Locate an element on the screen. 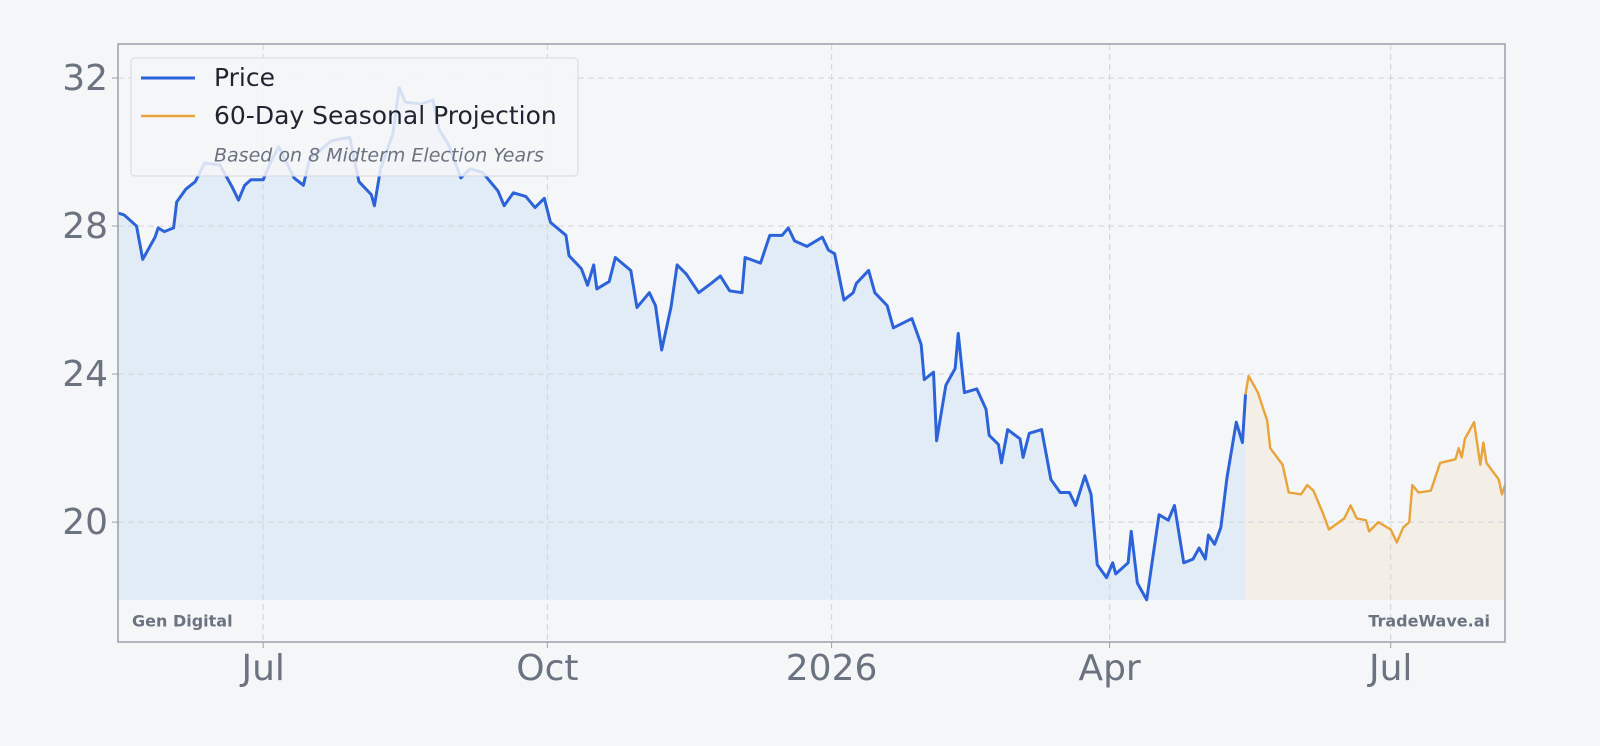 This screenshot has width=1600, height=746. y-tick-label: 32 is located at coordinates (85, 78).